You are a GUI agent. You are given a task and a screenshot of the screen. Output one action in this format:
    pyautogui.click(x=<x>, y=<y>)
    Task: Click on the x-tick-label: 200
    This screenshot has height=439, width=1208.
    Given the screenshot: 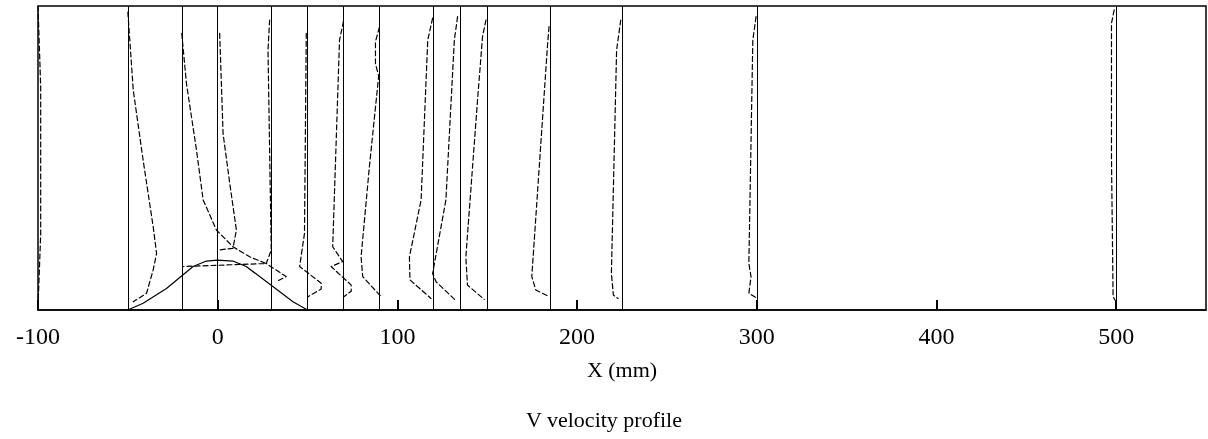 What is the action you would take?
    pyautogui.click(x=577, y=336)
    